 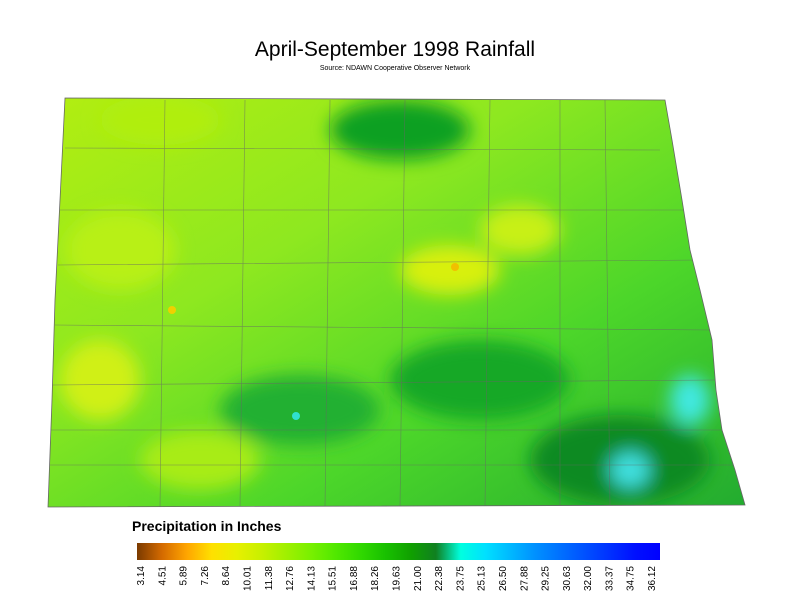 I want to click on legend-label: 26.50, so click(x=503, y=578).